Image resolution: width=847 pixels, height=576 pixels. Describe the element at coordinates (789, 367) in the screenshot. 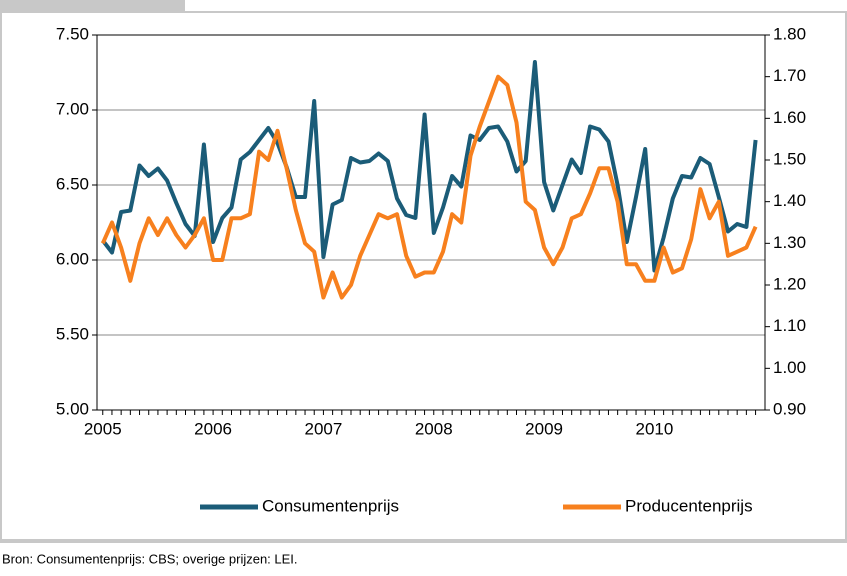

I see `y2-tick-label: 1.00` at that location.